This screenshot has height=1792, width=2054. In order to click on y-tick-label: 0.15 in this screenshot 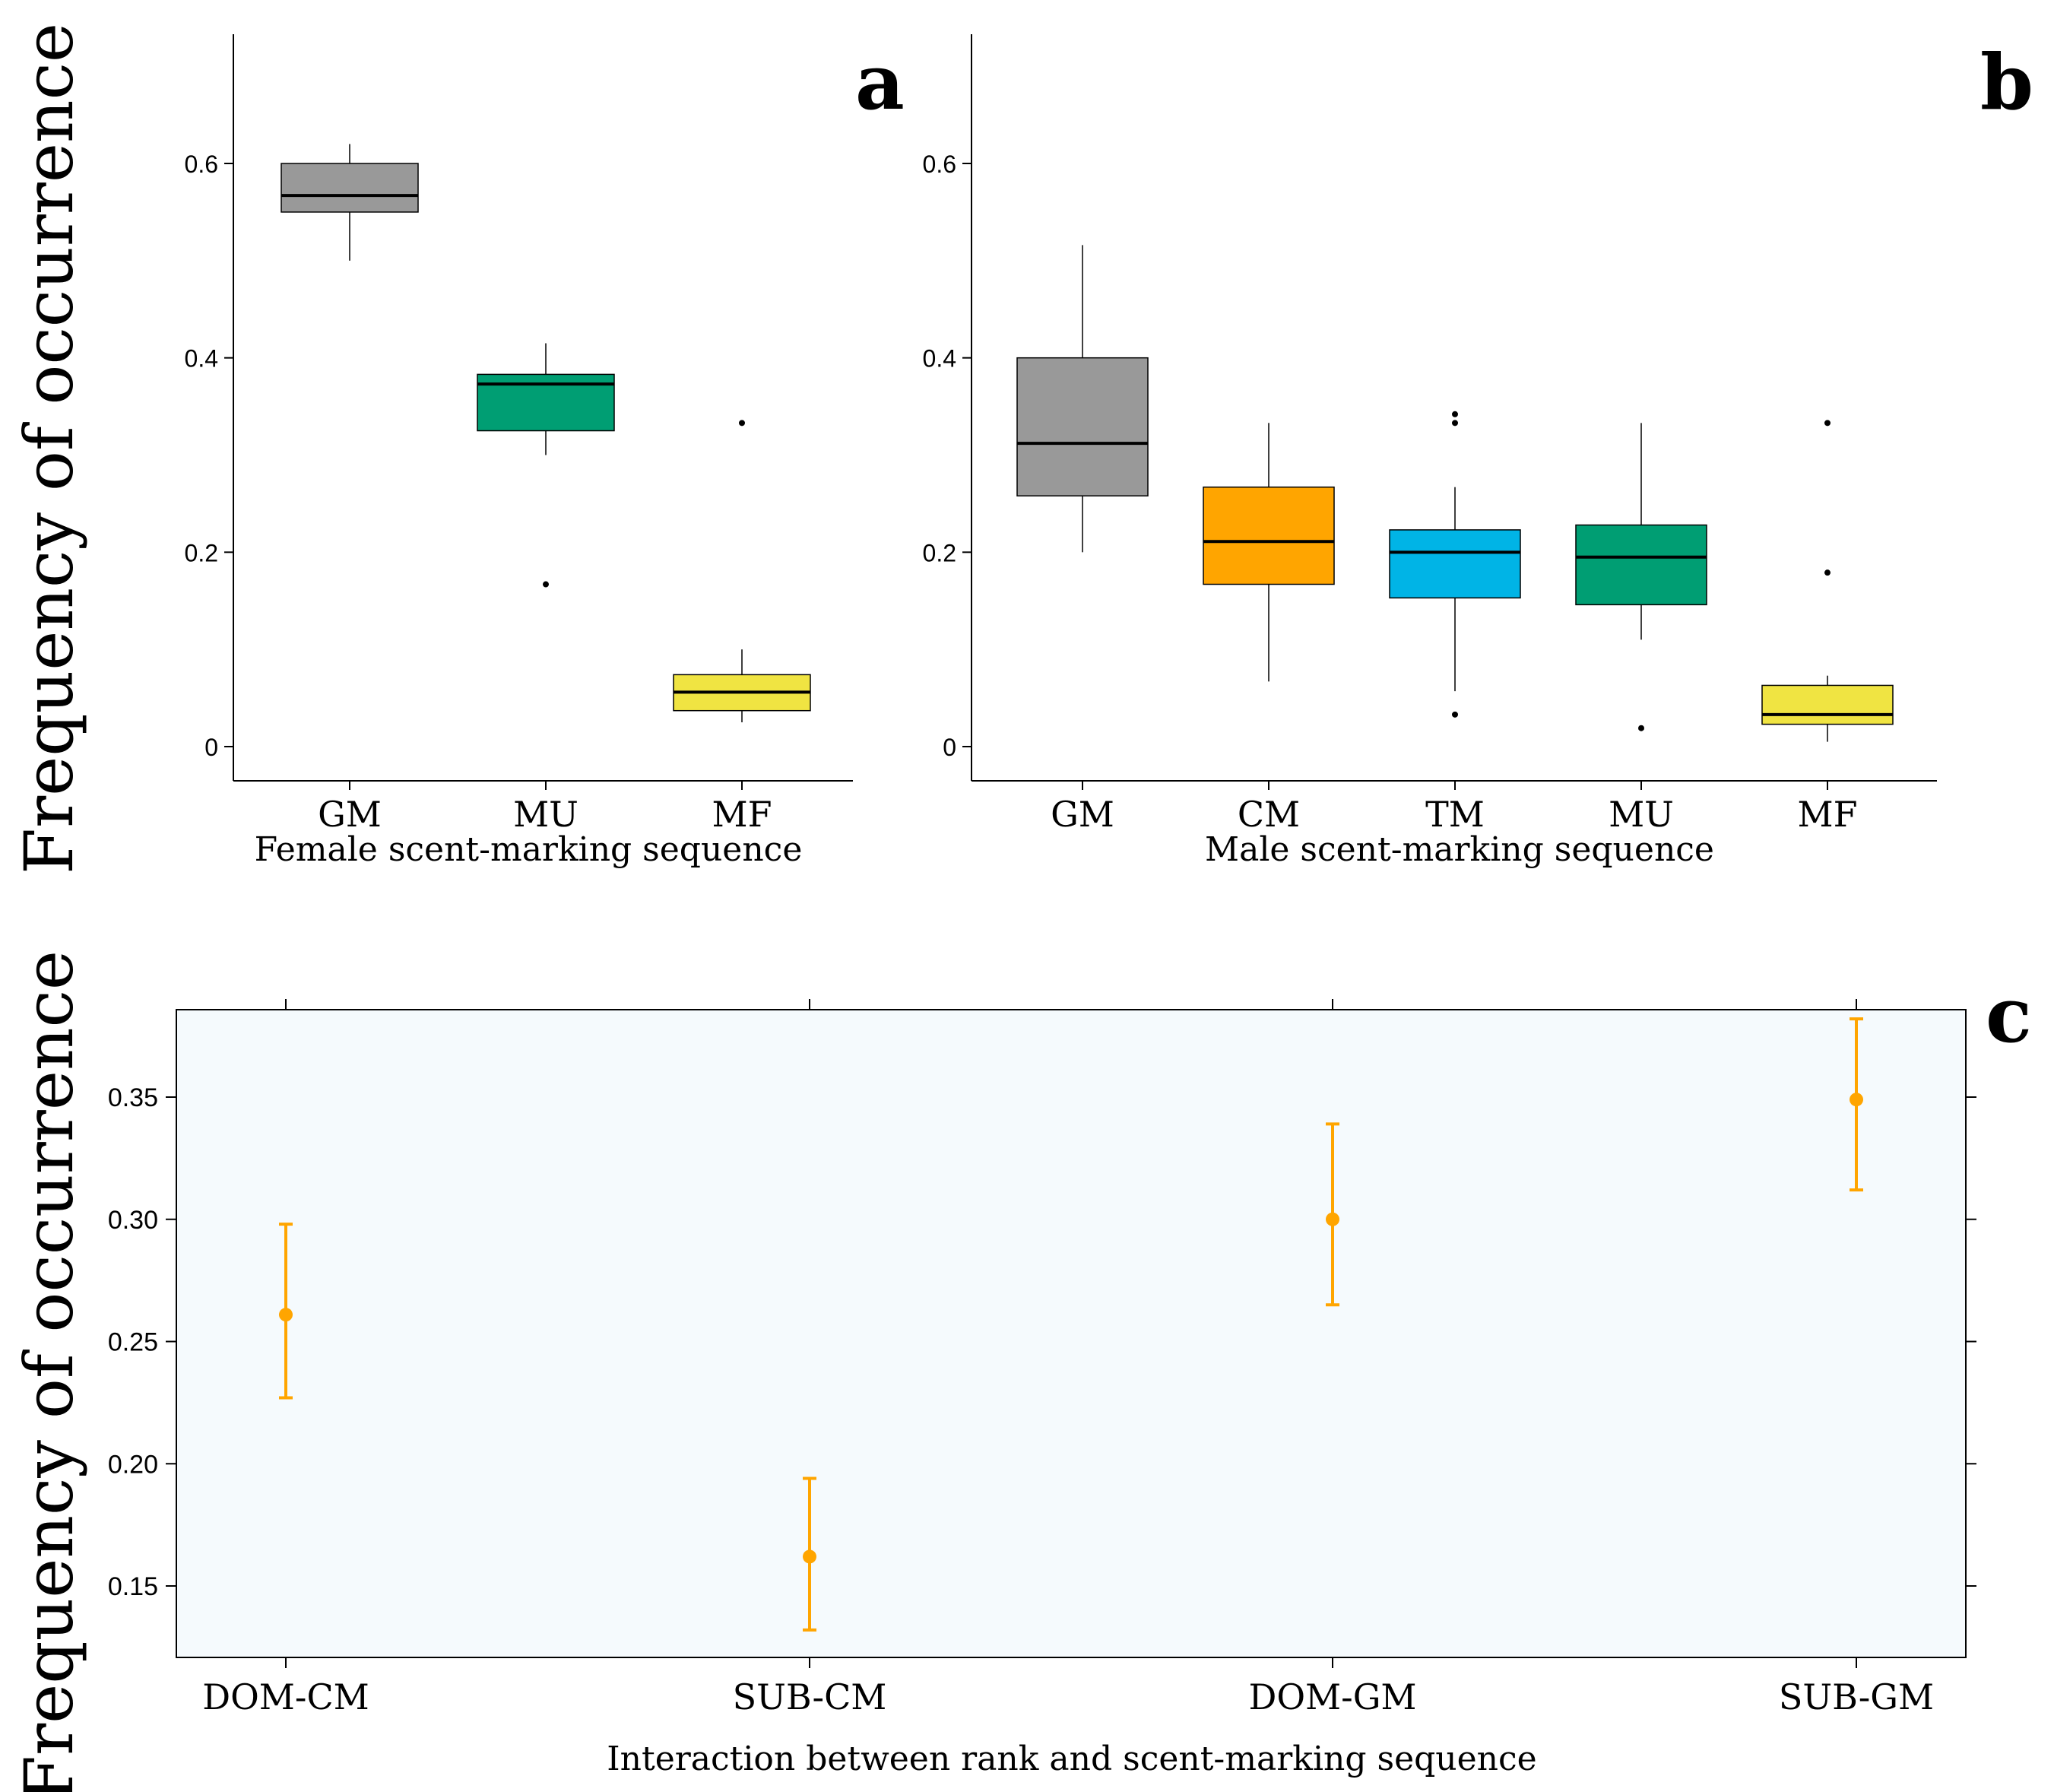, I will do `click(133, 1587)`.